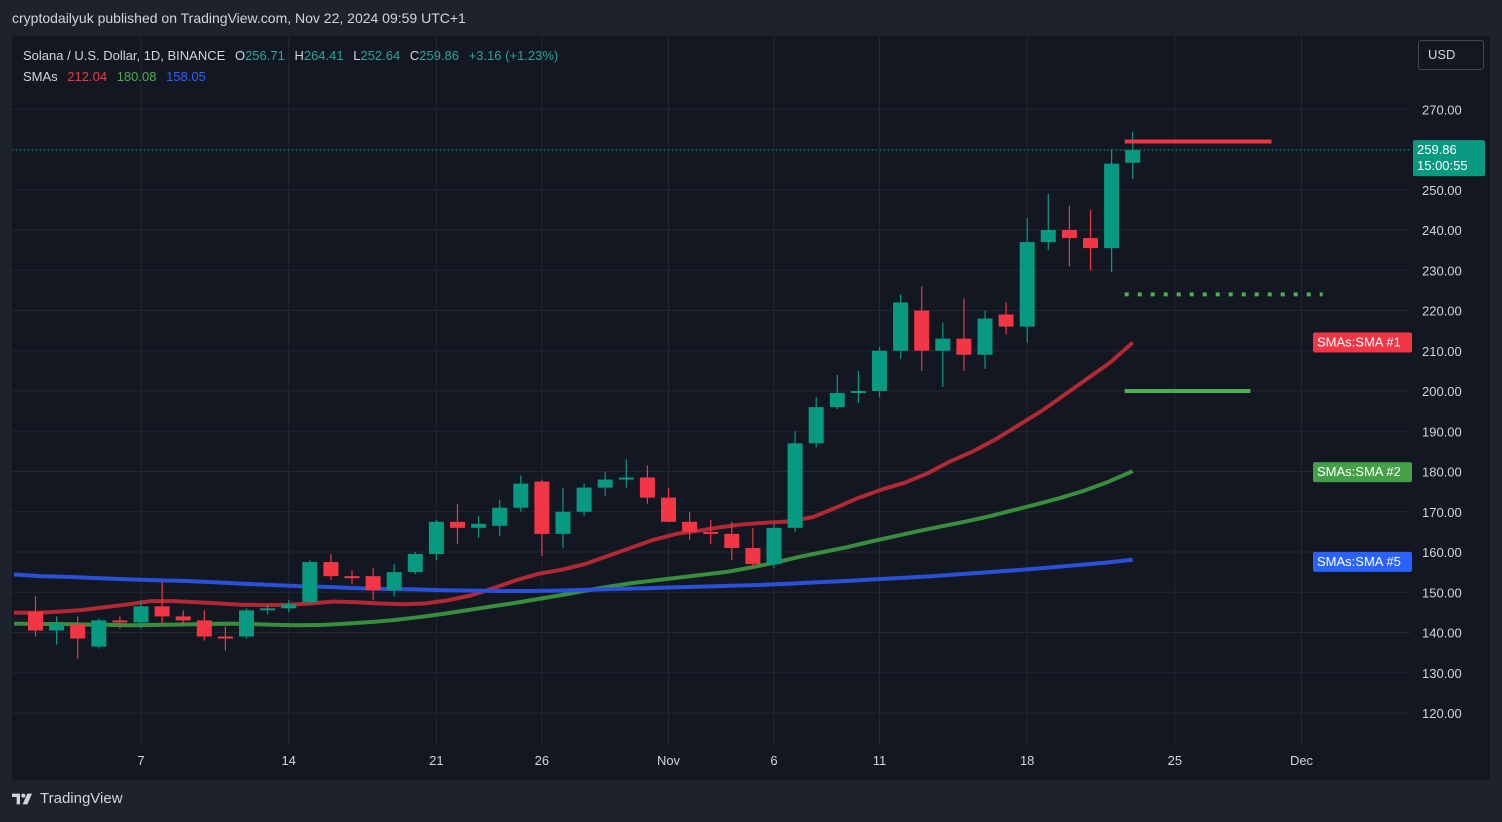  Describe the element at coordinates (1359, 471) in the screenshot. I see `sma2-tag-text: SMAs:SMA #2` at that location.